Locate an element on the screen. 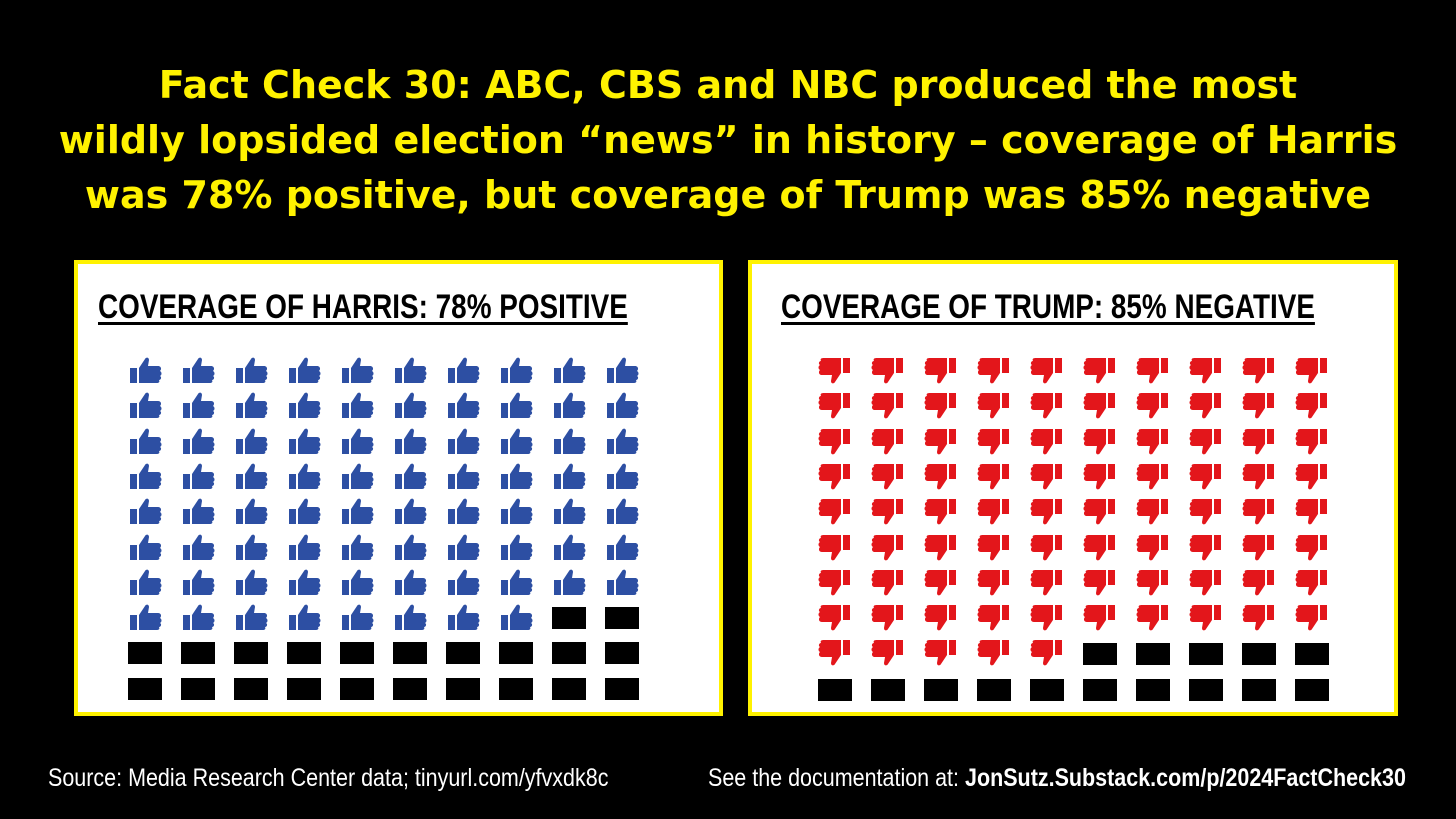  documentation-prefix: See the documentation at: is located at coordinates (836, 778).